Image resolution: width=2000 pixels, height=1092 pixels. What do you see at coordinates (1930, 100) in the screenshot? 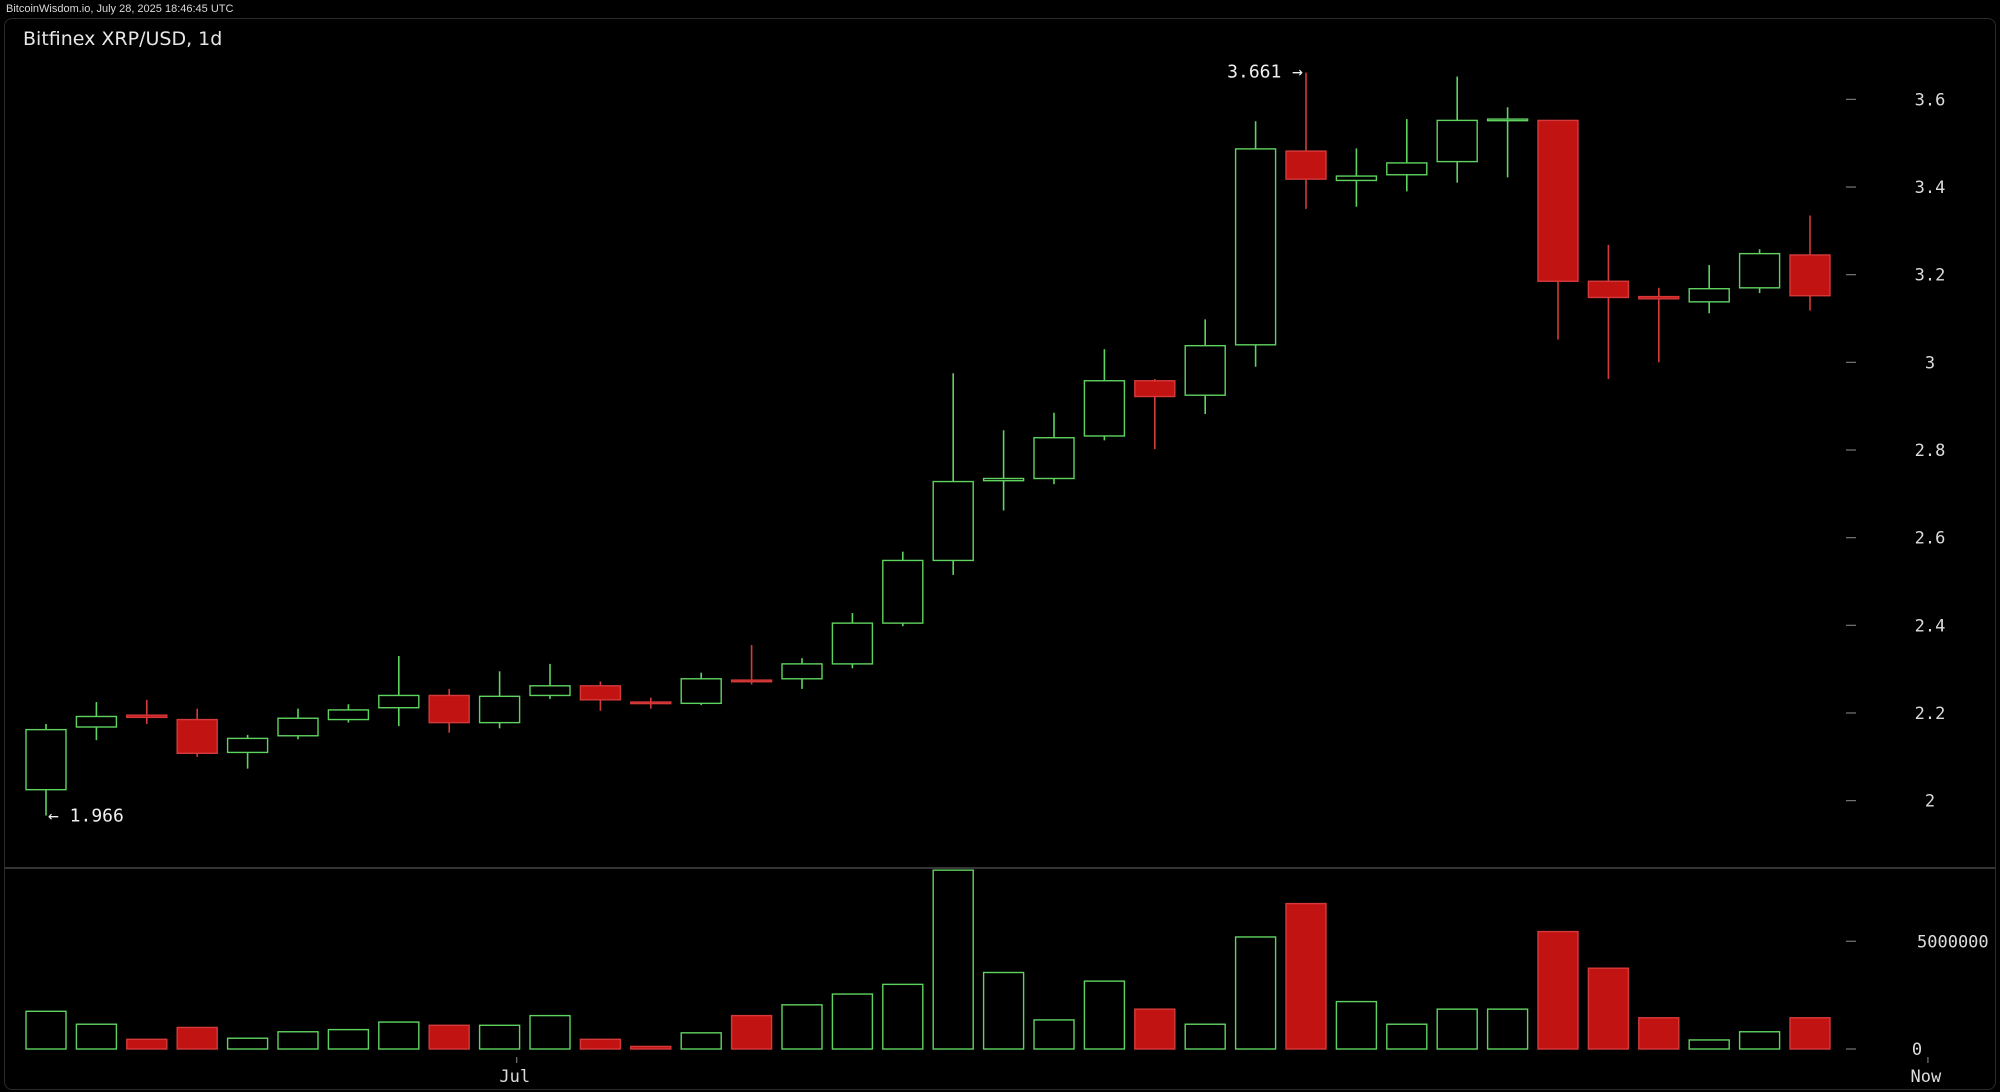
I see `price-tick-label: 3.6` at bounding box center [1930, 100].